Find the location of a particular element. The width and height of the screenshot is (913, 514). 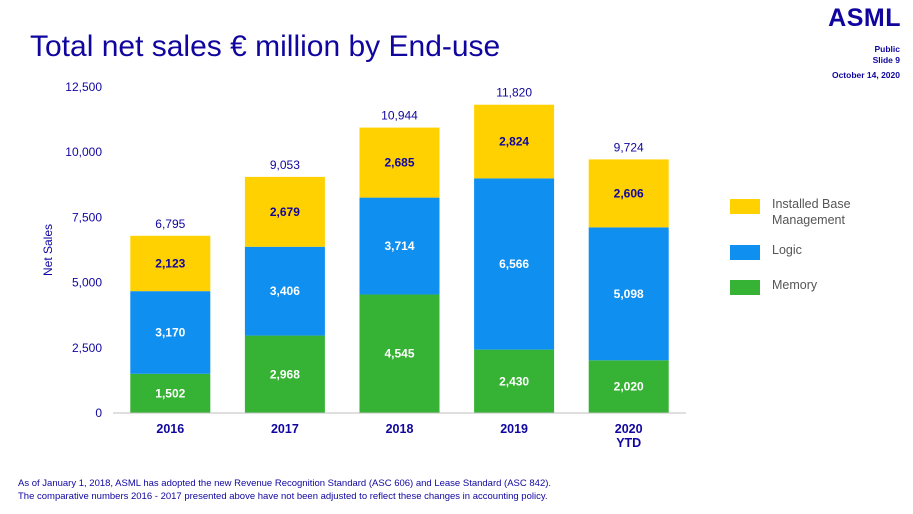

asml-logo: ASML is located at coordinates (864, 18).